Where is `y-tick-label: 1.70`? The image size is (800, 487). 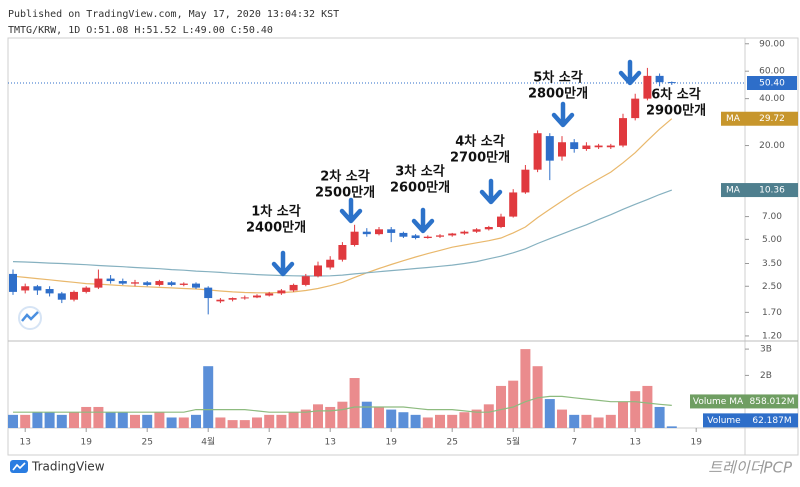
y-tick-label: 1.70 is located at coordinates (772, 313).